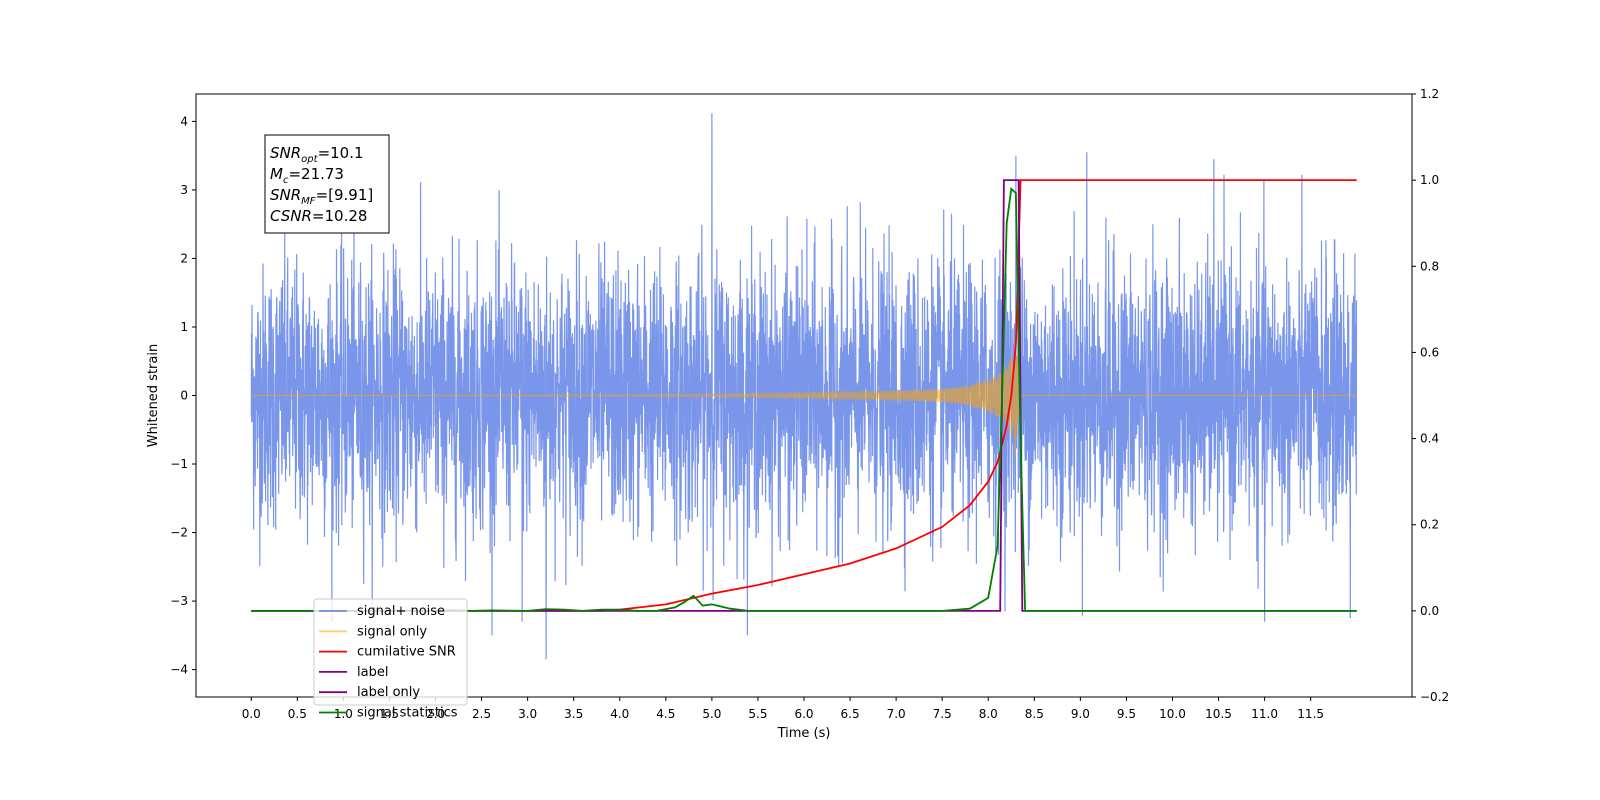  Describe the element at coordinates (184, 327) in the screenshot. I see `left-y-tick-label: 1` at that location.